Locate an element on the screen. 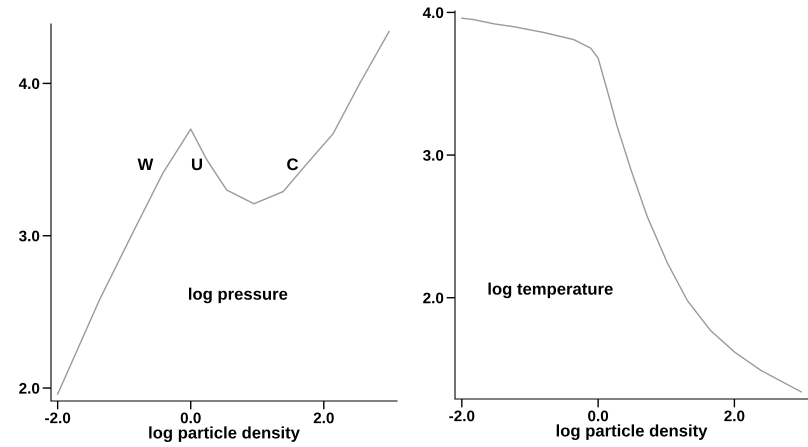 The height and width of the screenshot is (447, 808). y-axis-title: log pressure is located at coordinates (238, 296).